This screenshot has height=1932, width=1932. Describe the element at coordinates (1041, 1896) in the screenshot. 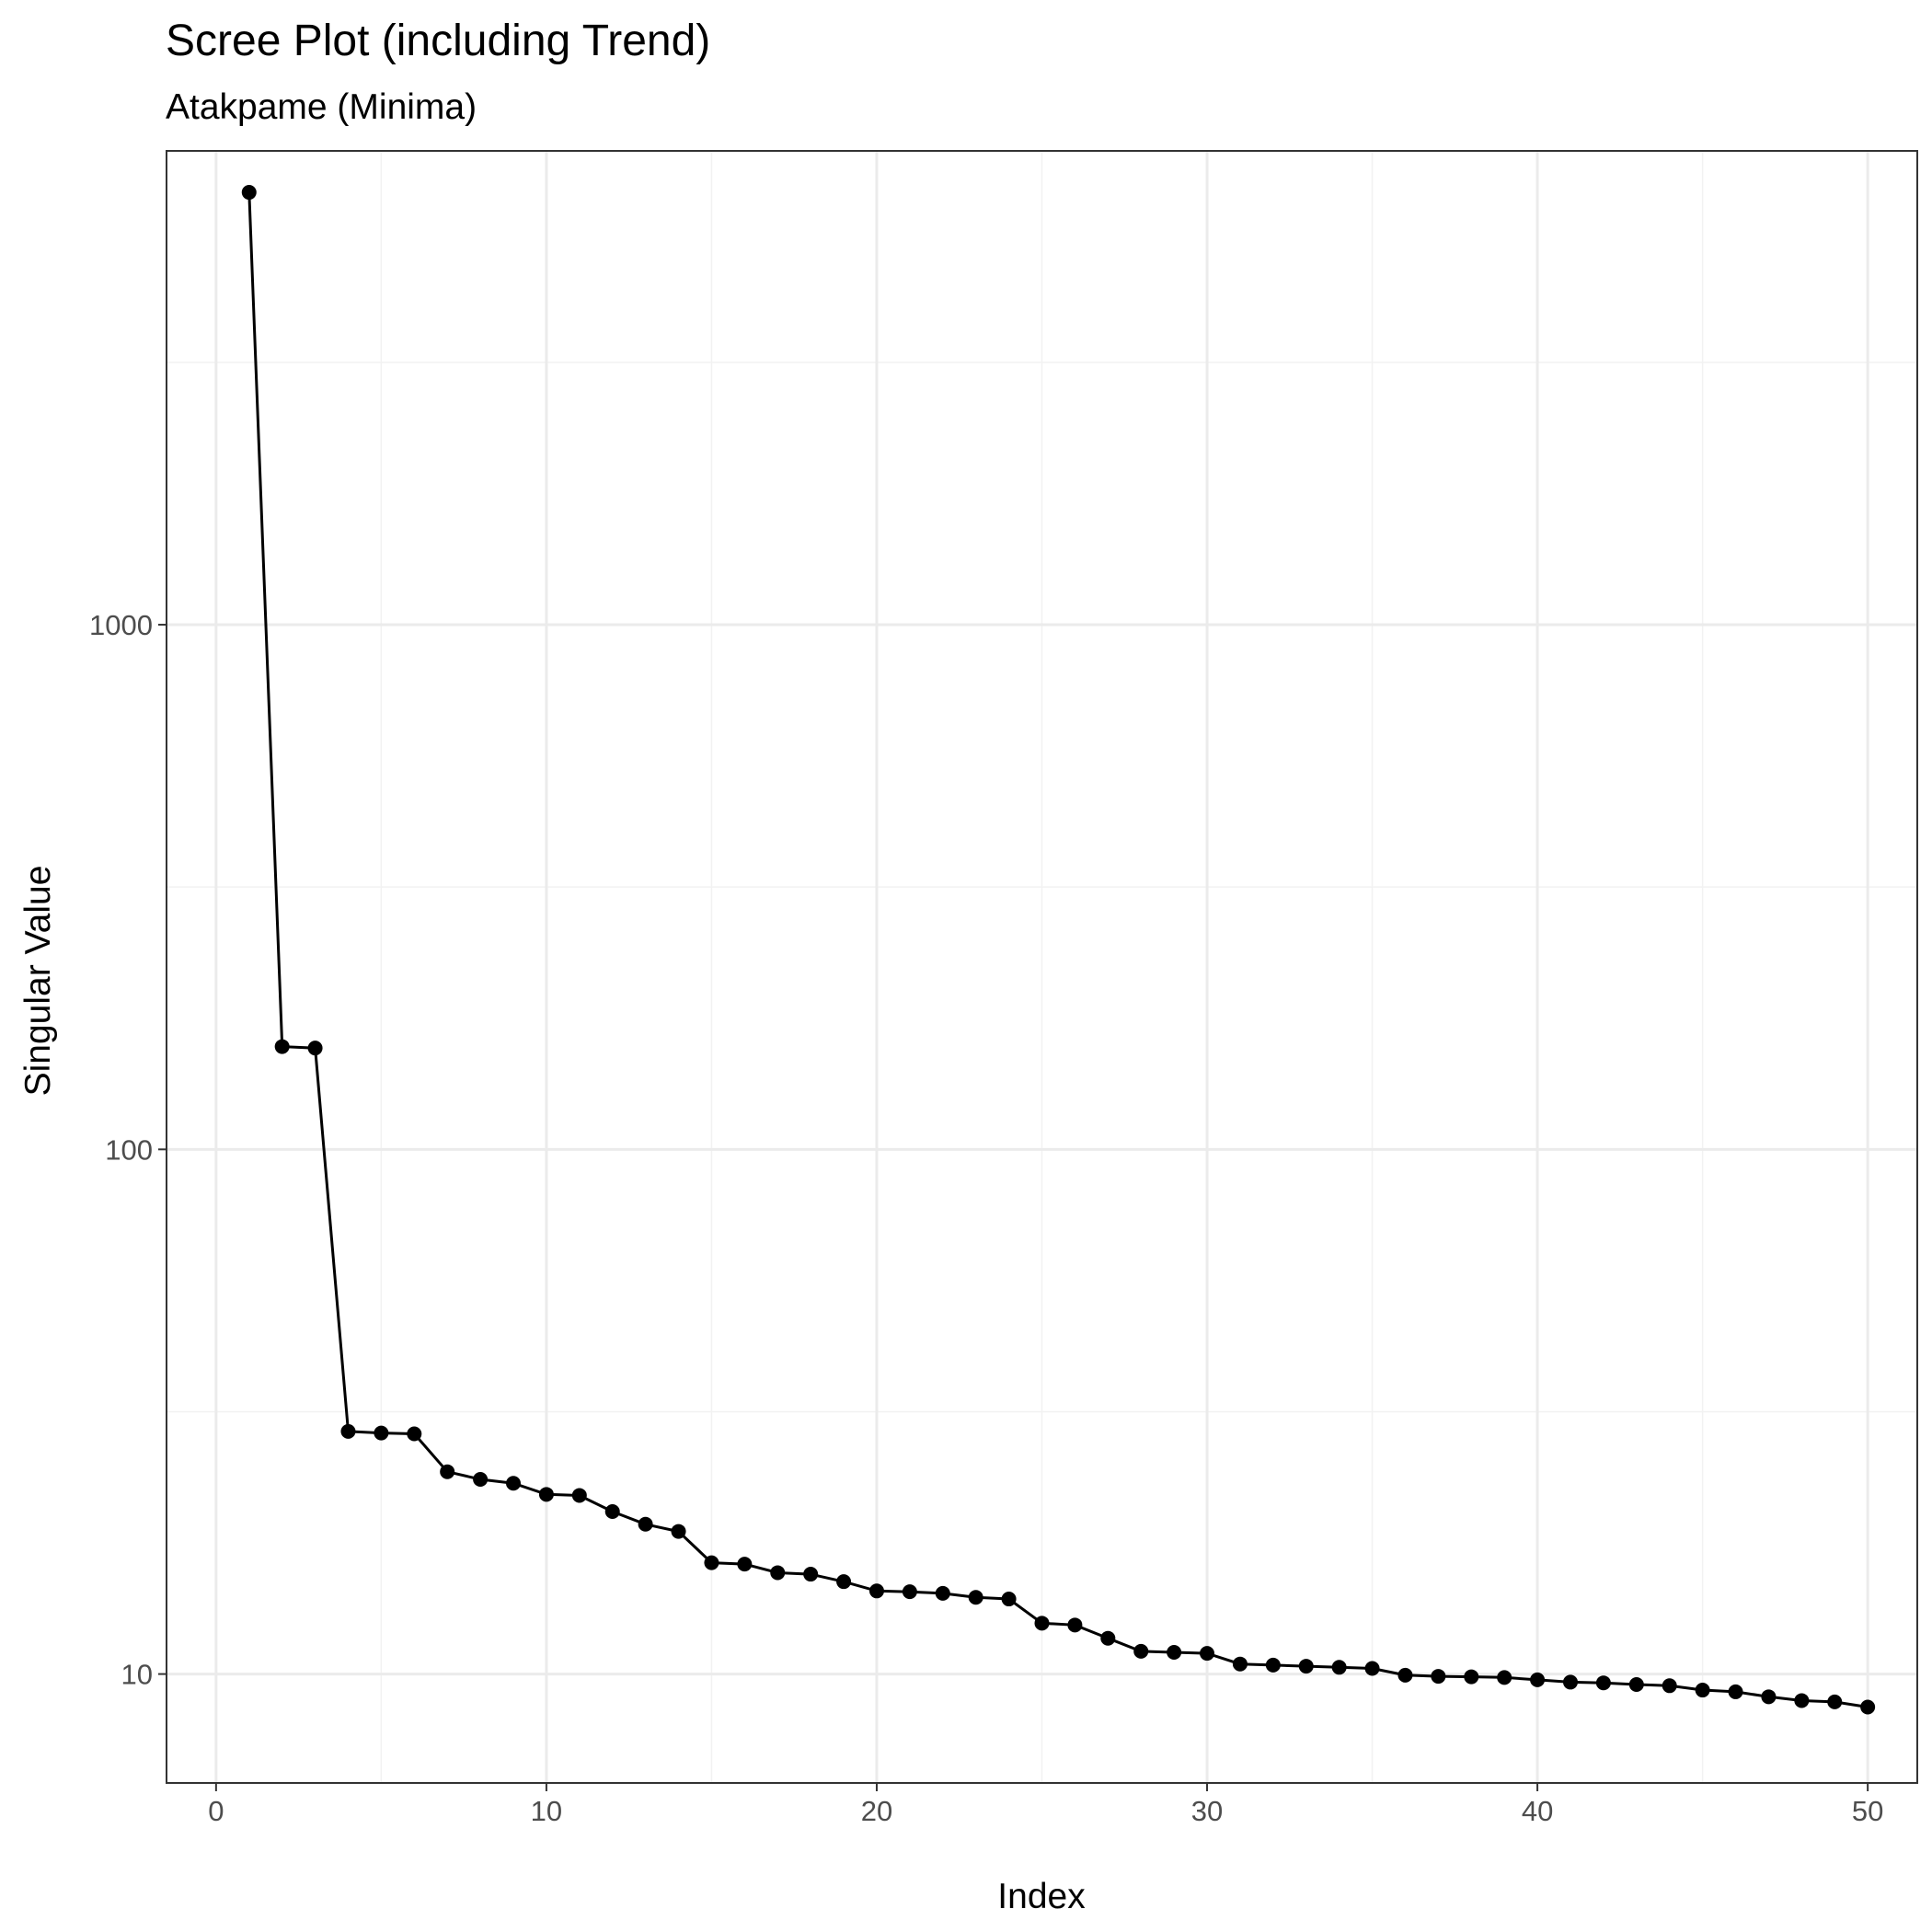

I see `x-axis-title: Index` at that location.